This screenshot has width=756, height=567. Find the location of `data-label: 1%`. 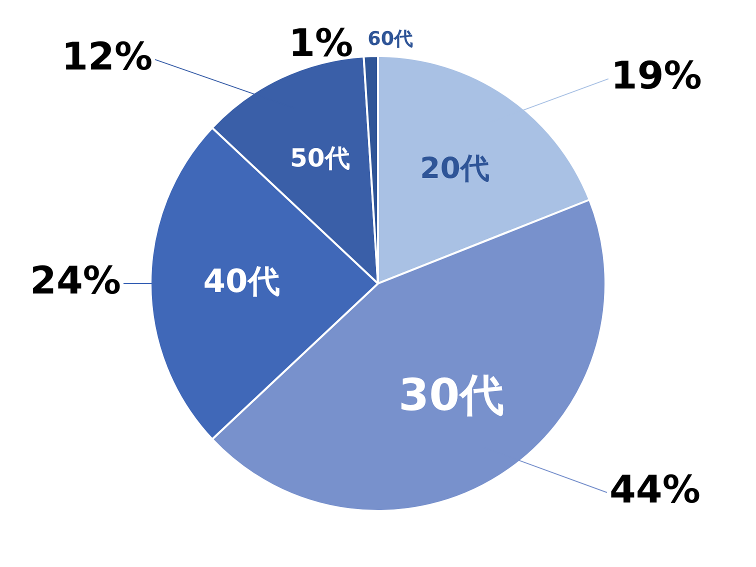

data-label: 1% is located at coordinates (321, 42).